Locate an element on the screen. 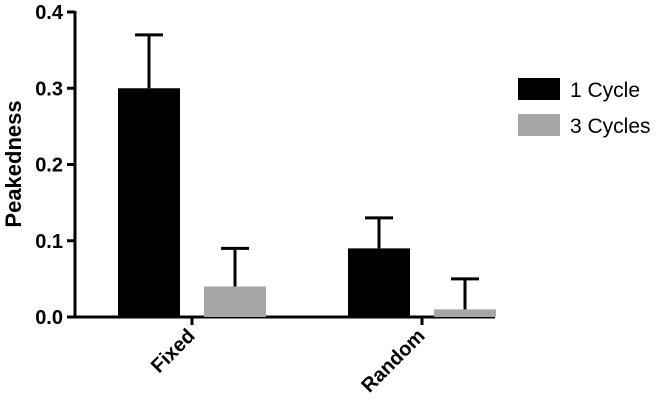  bar-fixed-3-cycles is located at coordinates (235, 301).